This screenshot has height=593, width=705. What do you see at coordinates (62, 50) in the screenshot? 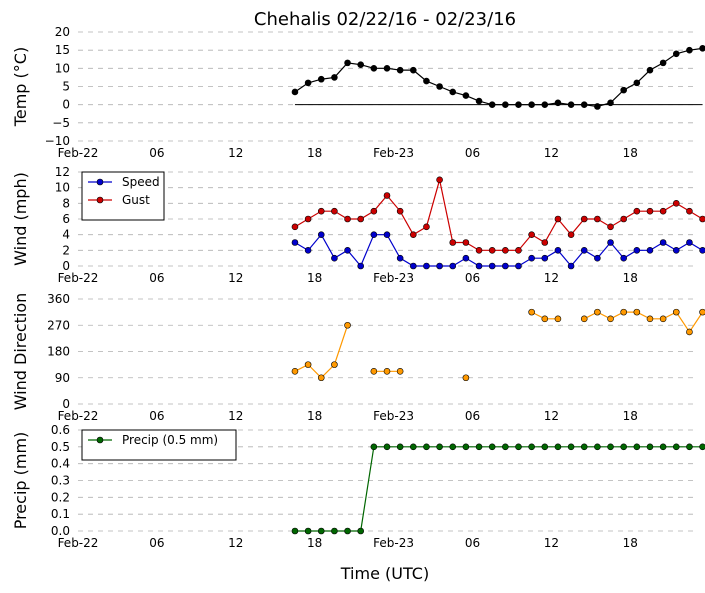
I see `y-tick-label: 15` at bounding box center [62, 50].